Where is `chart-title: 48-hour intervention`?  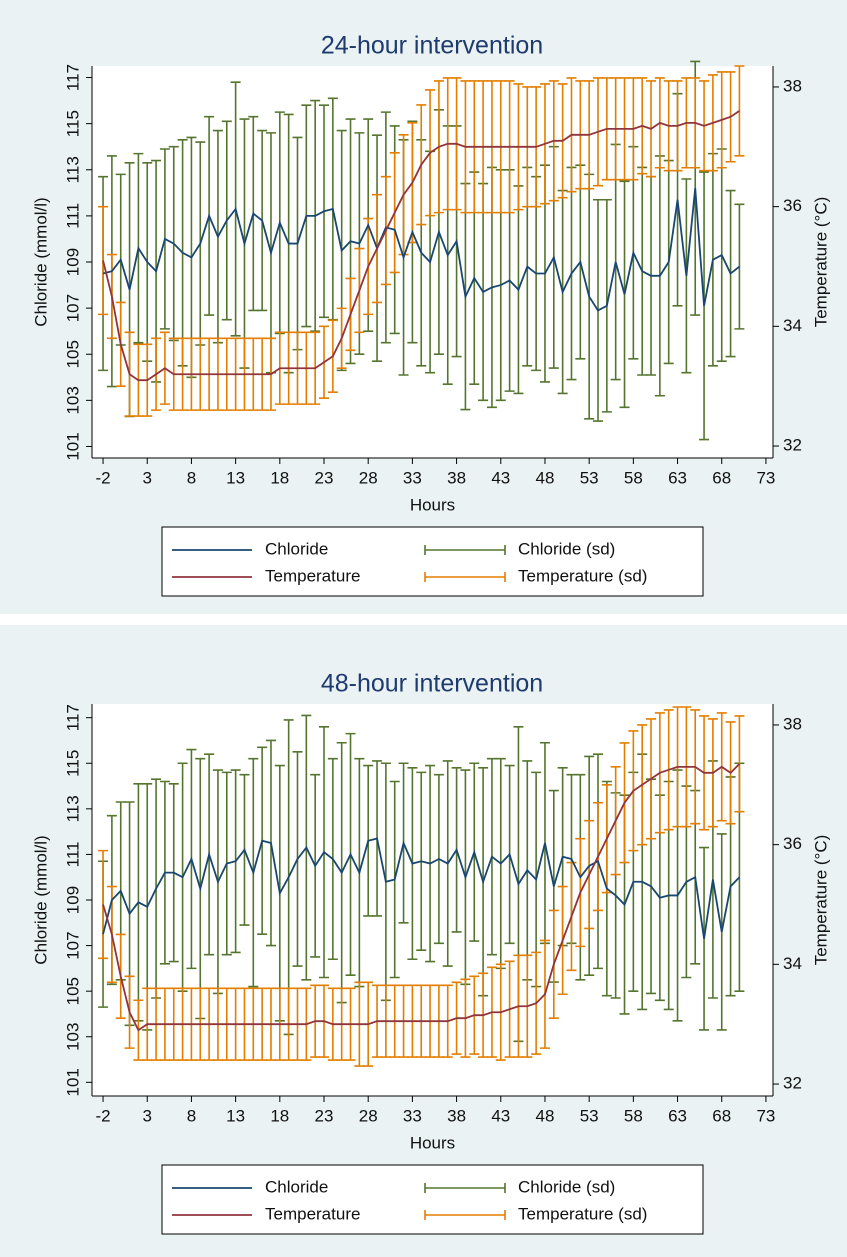
chart-title: 48-hour intervention is located at coordinates (432, 684).